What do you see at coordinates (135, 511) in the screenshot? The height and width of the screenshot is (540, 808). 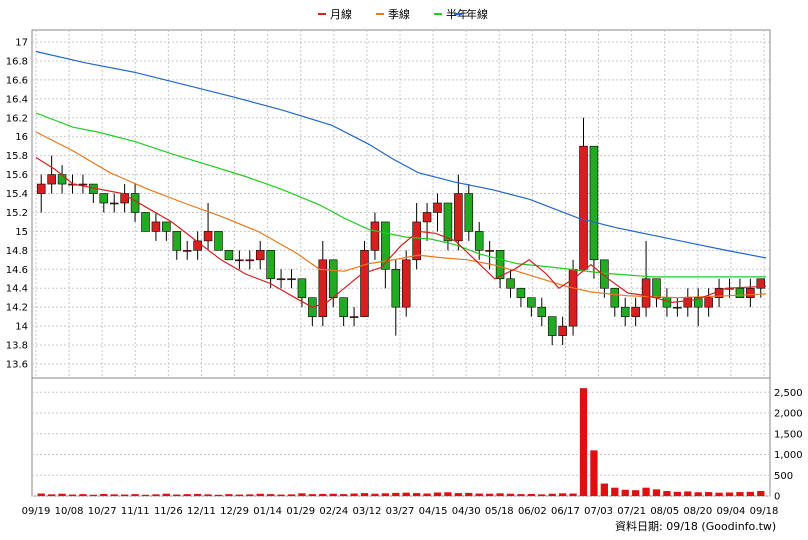 I see `x-tick-label: 11/11` at bounding box center [135, 511].